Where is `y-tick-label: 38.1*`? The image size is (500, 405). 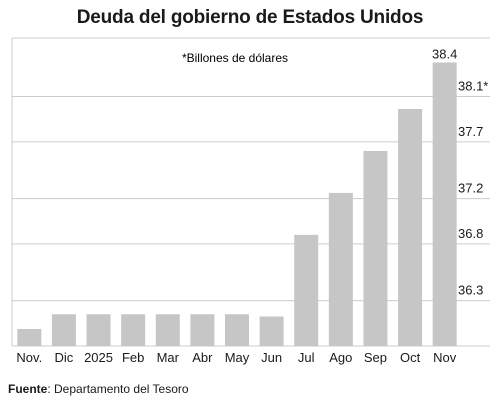
y-tick-label: 38.1* is located at coordinates (473, 86).